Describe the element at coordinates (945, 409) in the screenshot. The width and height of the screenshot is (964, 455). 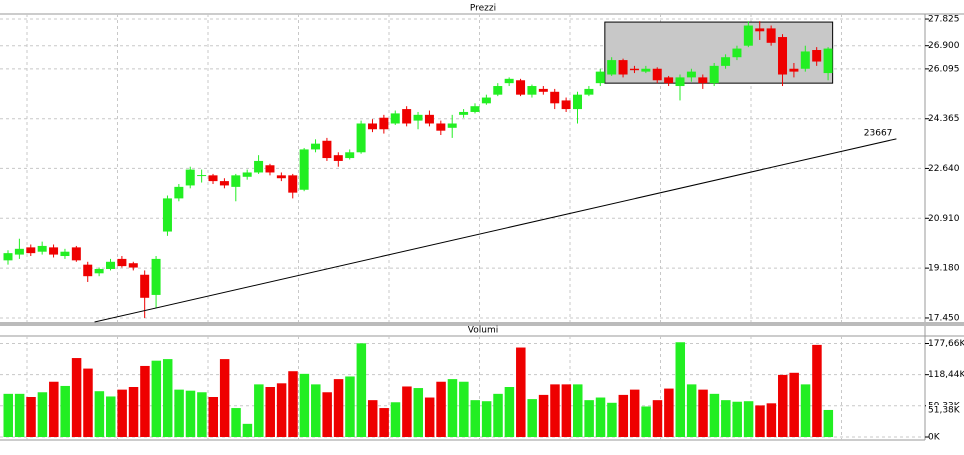
I see `last-value-box` at that location.